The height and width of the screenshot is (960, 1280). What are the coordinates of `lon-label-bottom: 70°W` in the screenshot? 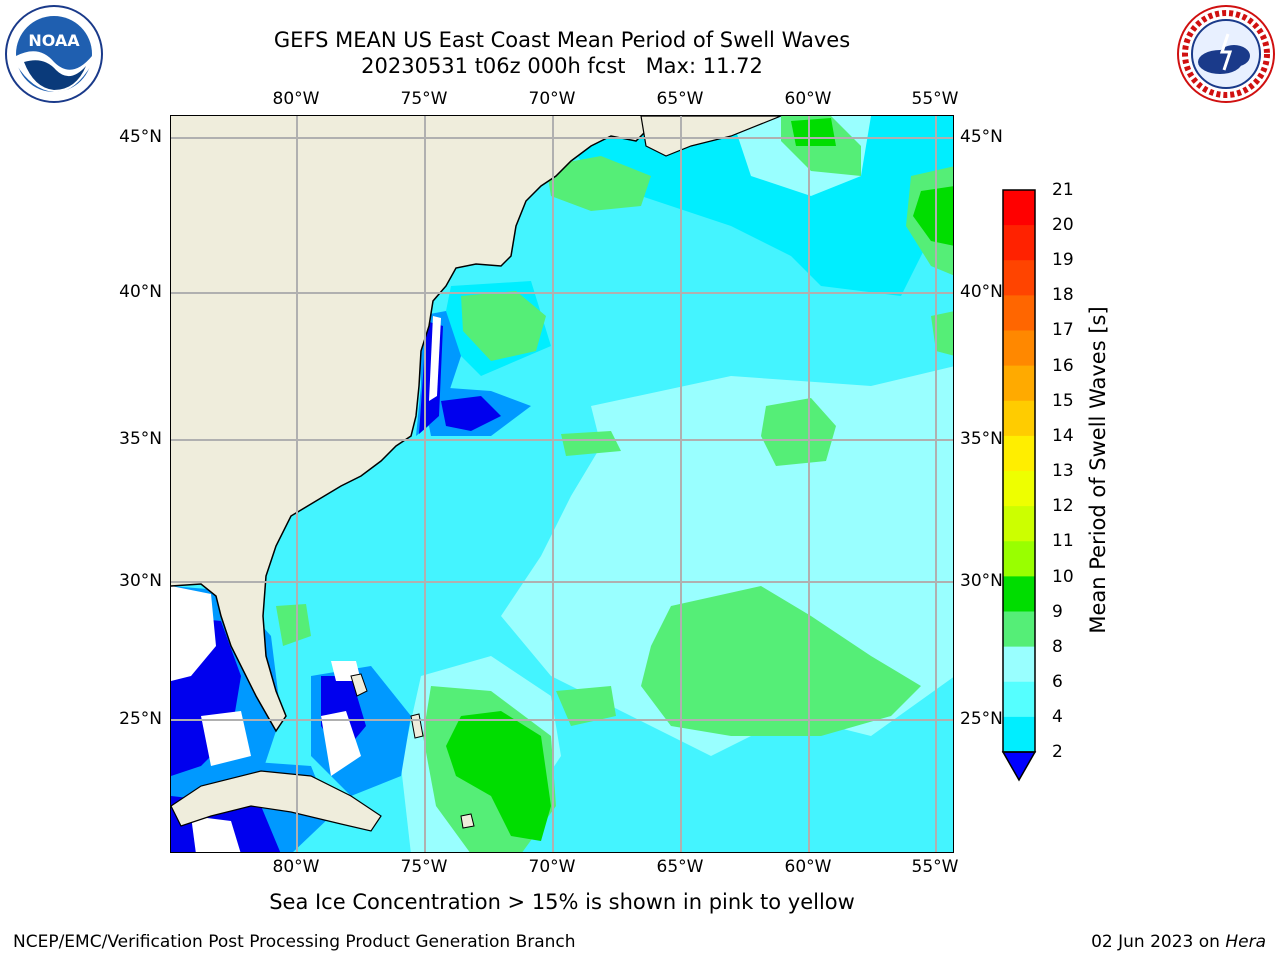 It's located at (552, 867).